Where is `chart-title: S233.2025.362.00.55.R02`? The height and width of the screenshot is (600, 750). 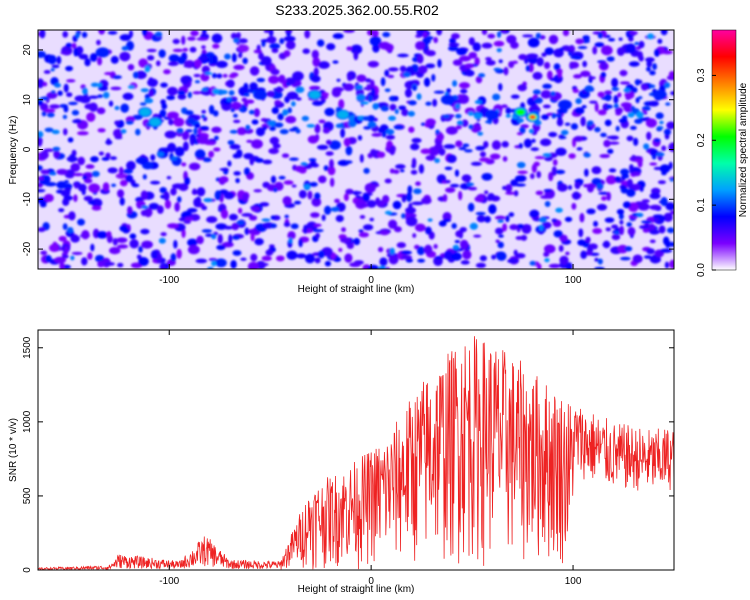 chart-title: S233.2025.362.00.55.R02 is located at coordinates (357, 10).